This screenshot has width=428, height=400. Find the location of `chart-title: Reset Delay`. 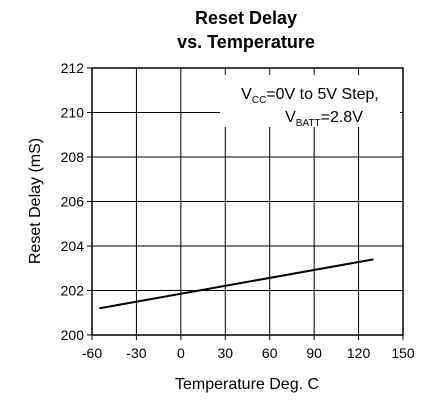

chart-title: Reset Delay is located at coordinates (246, 18).